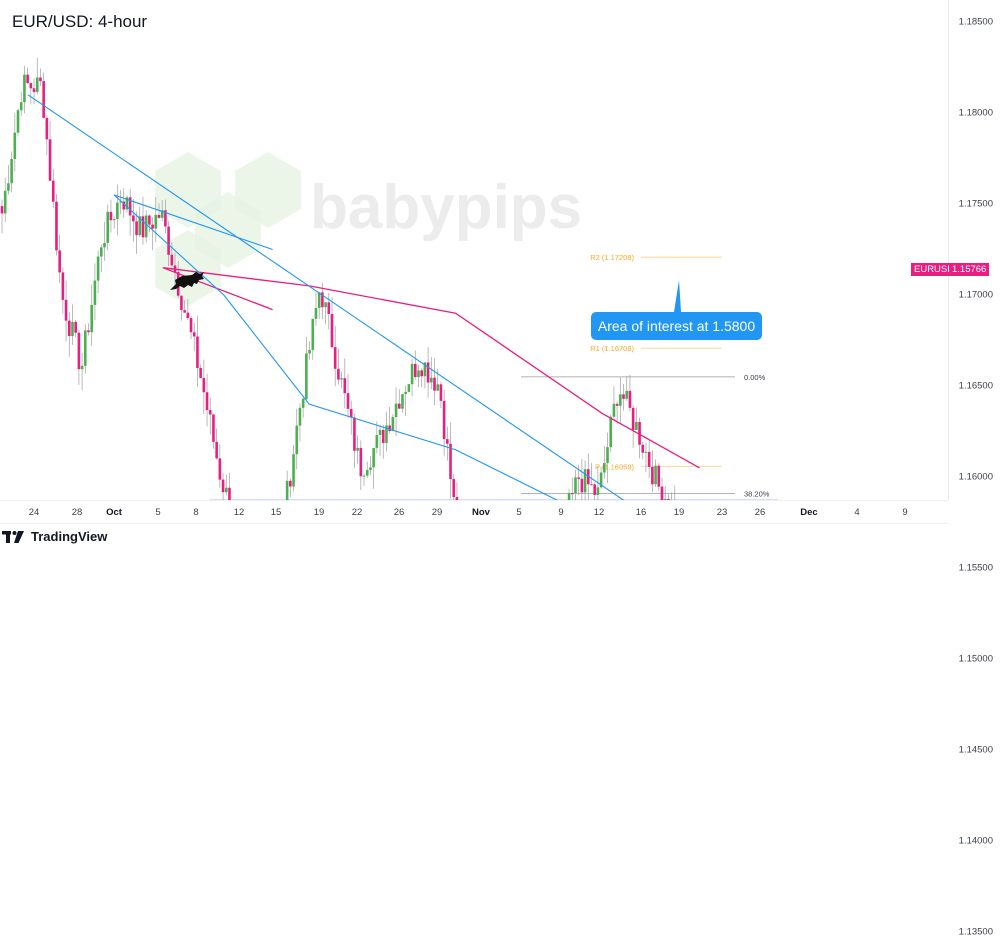 The height and width of the screenshot is (938, 1000). Describe the element at coordinates (645, 435) in the screenshot. I see `fibonacci-retracement: 0.00%38.20%50.00%61.80%100.00%` at that location.